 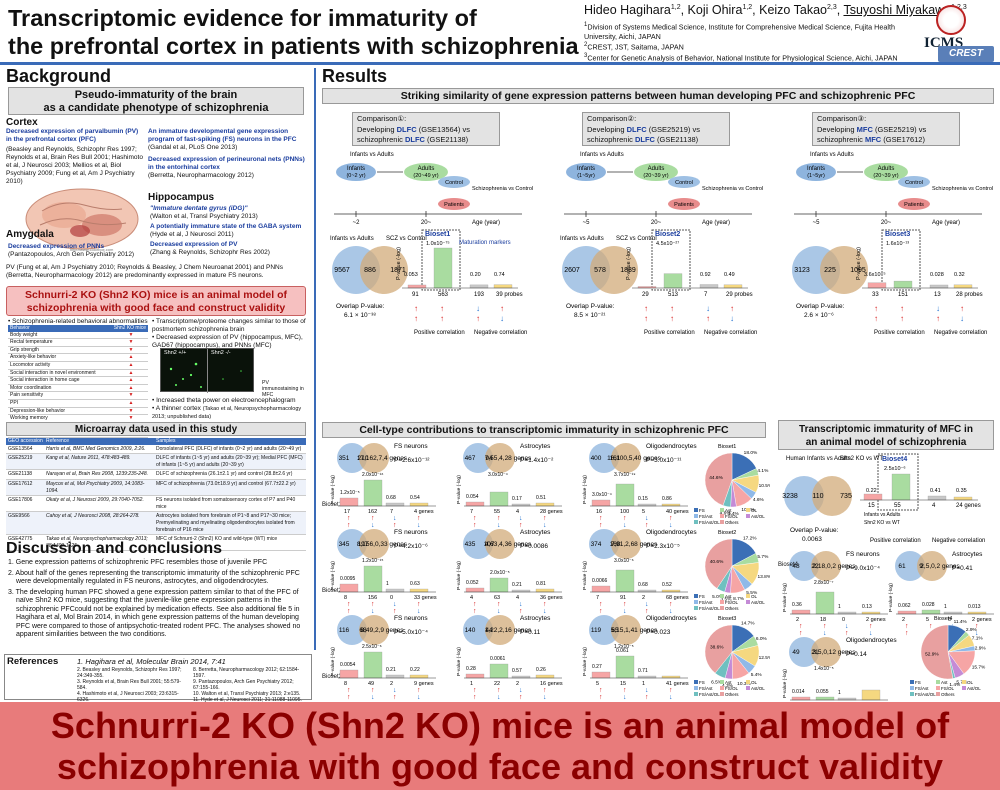 What do you see at coordinates (706, 295) in the screenshot?
I see `count-label: 7` at bounding box center [706, 295].